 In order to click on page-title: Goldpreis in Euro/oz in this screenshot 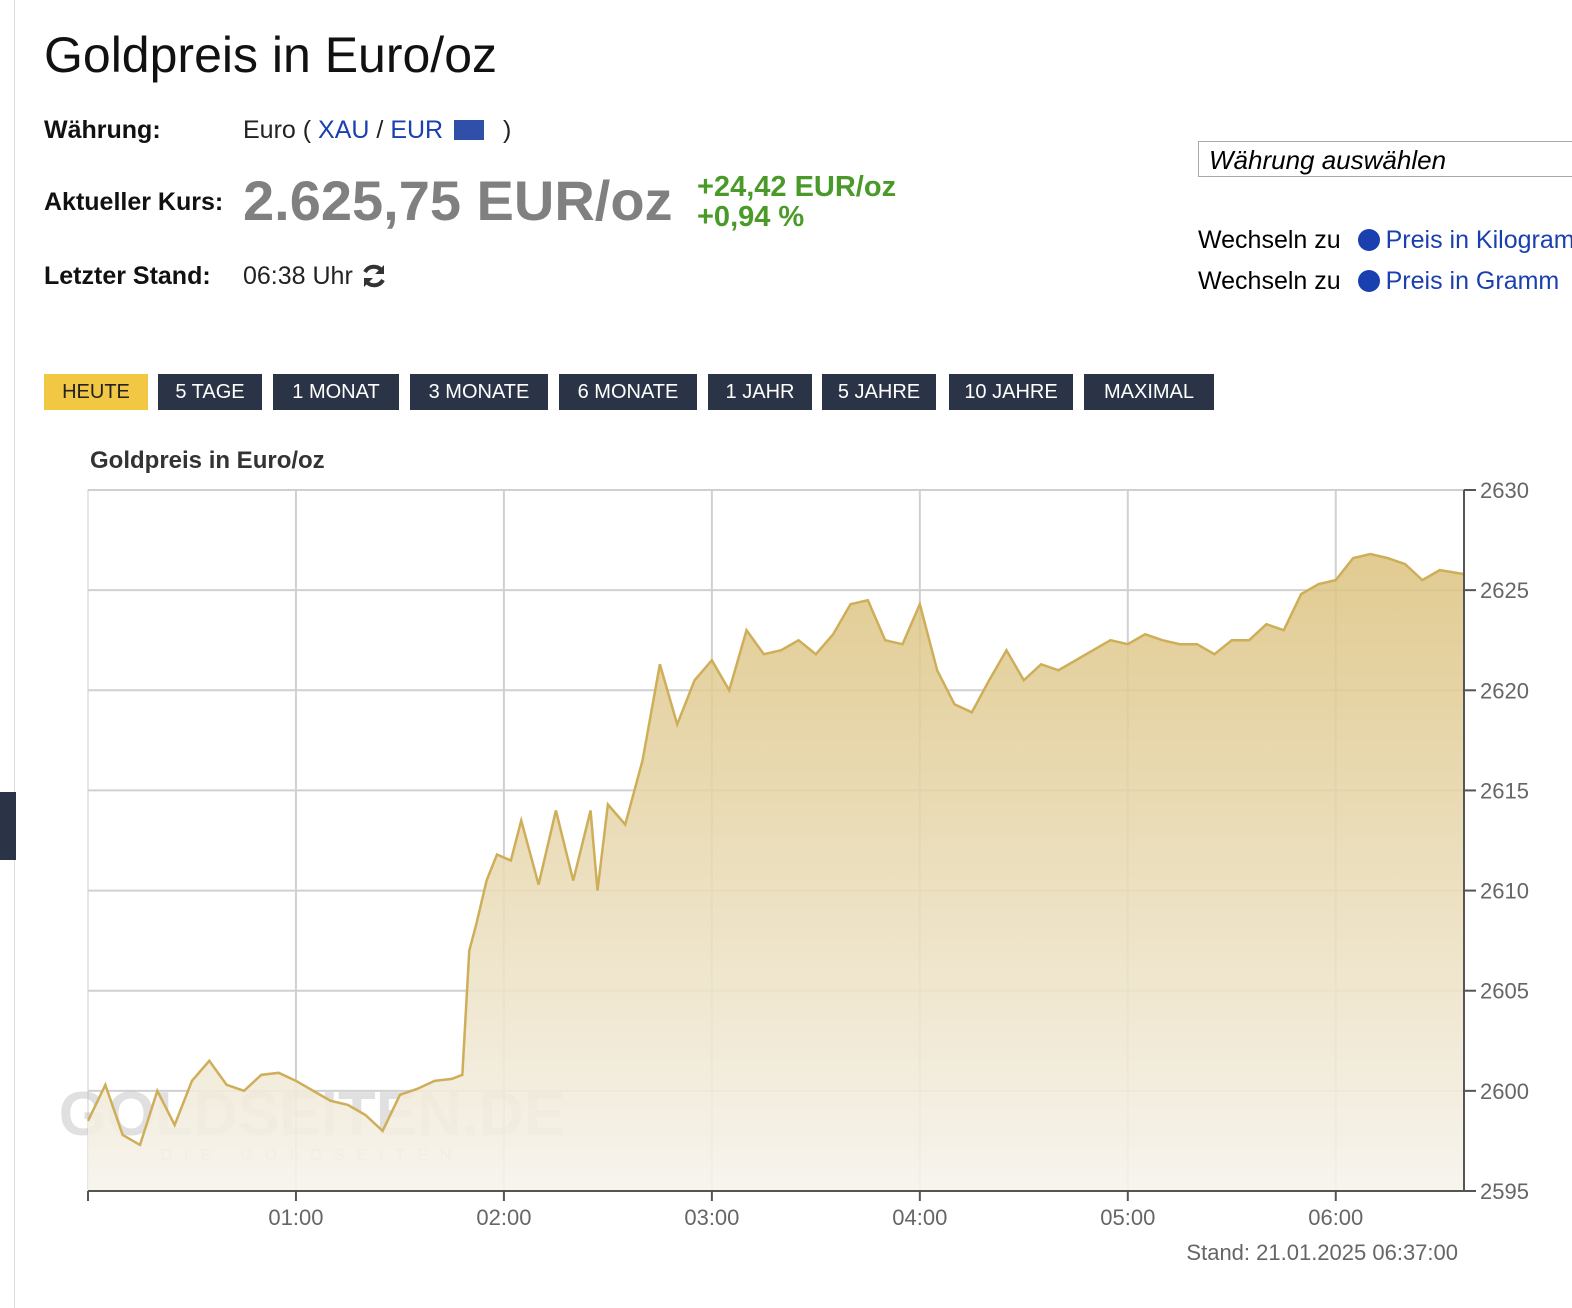, I will do `click(271, 55)`.